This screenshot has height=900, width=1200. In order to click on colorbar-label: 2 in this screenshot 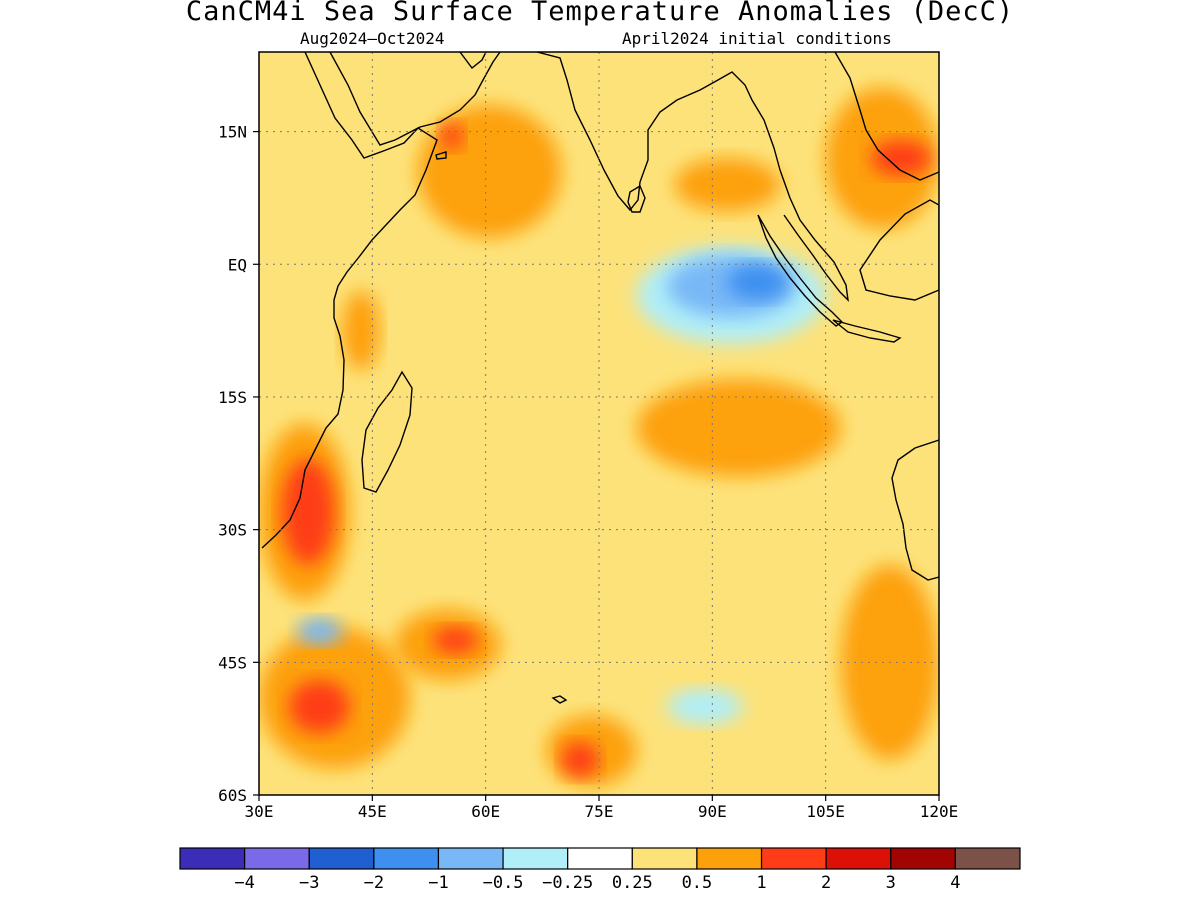, I will do `click(826, 883)`.